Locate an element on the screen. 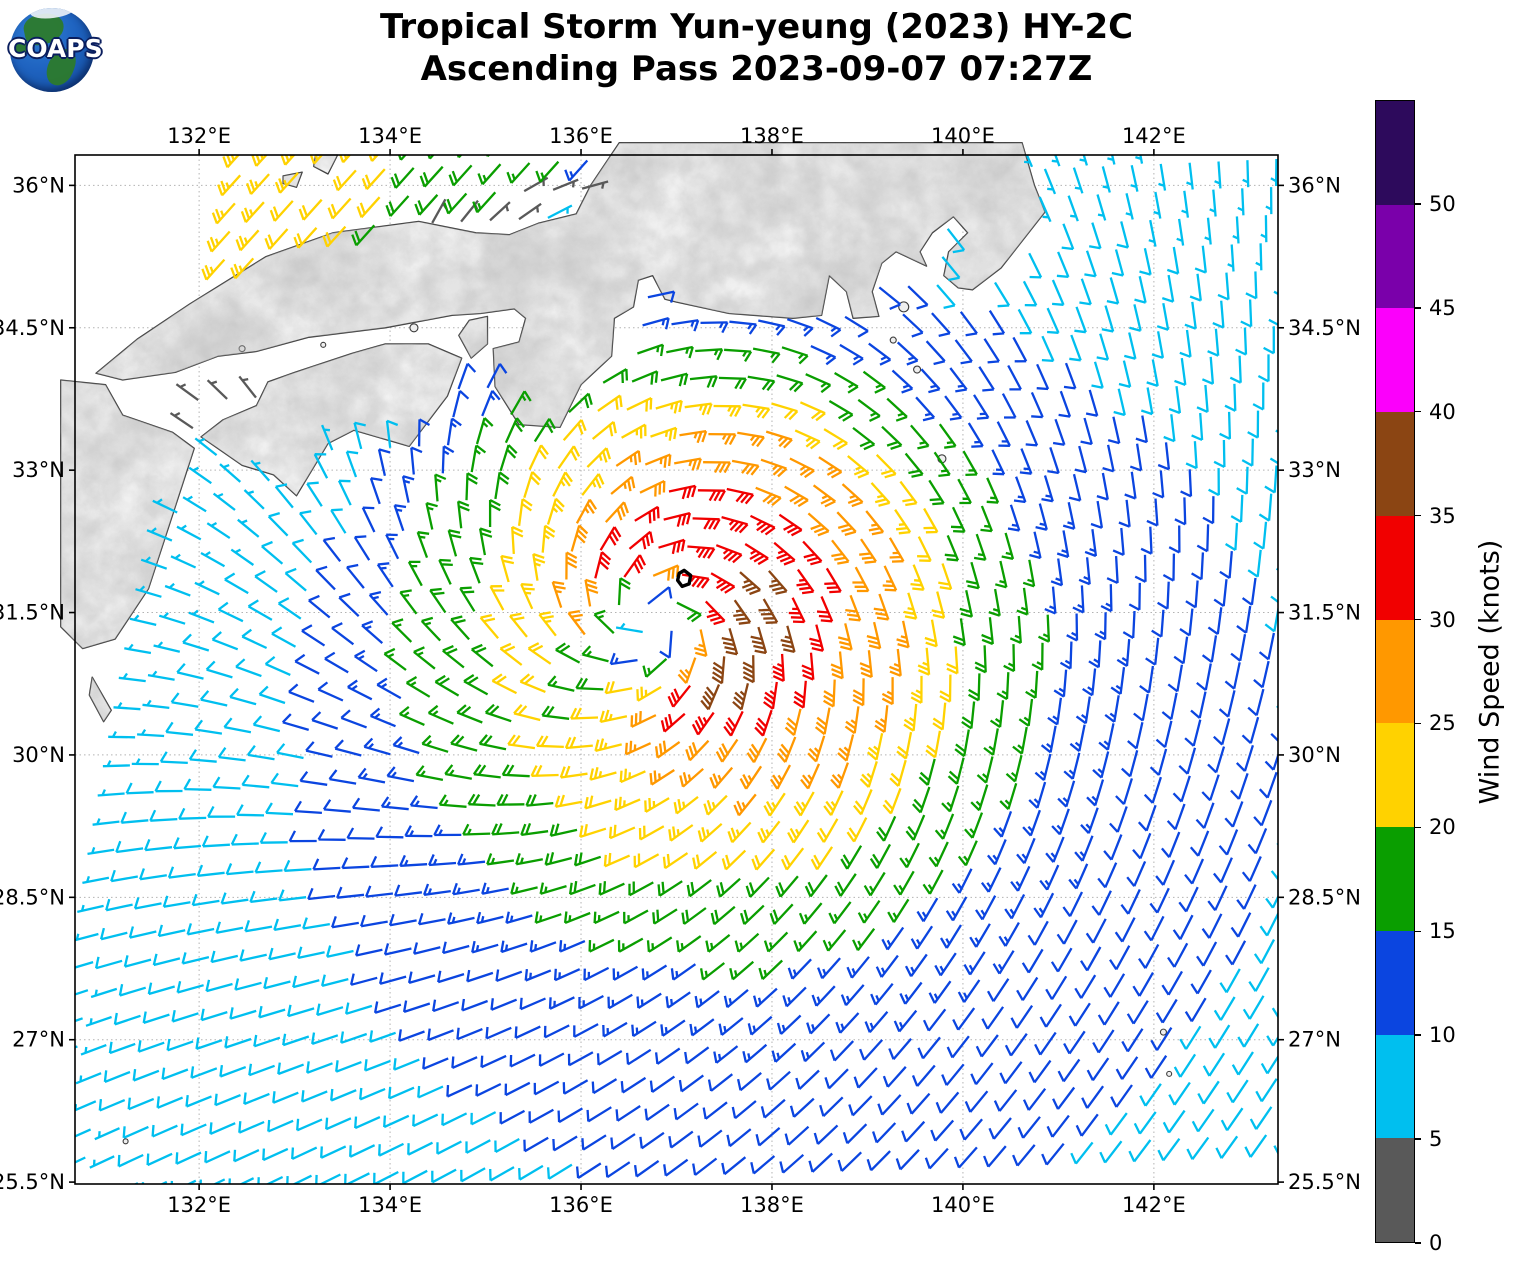 This screenshot has width=1513, height=1264. island-shodoshima is located at coordinates (414, 328).